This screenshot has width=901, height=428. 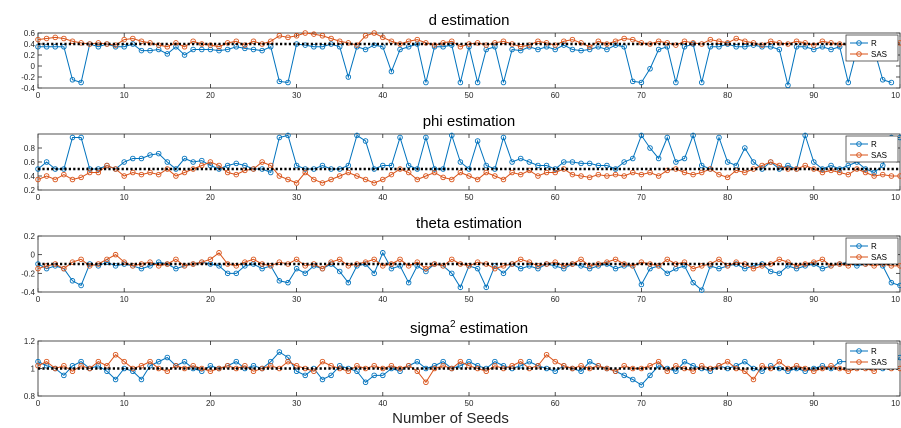 I want to click on legend-label-sas: SAS, so click(x=879, y=54).